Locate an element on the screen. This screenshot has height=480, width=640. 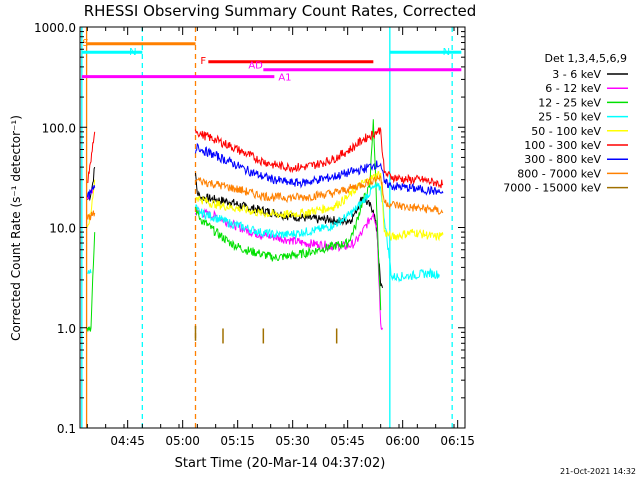
state-bars: S N N F AD A1 is located at coordinates (271, 61).